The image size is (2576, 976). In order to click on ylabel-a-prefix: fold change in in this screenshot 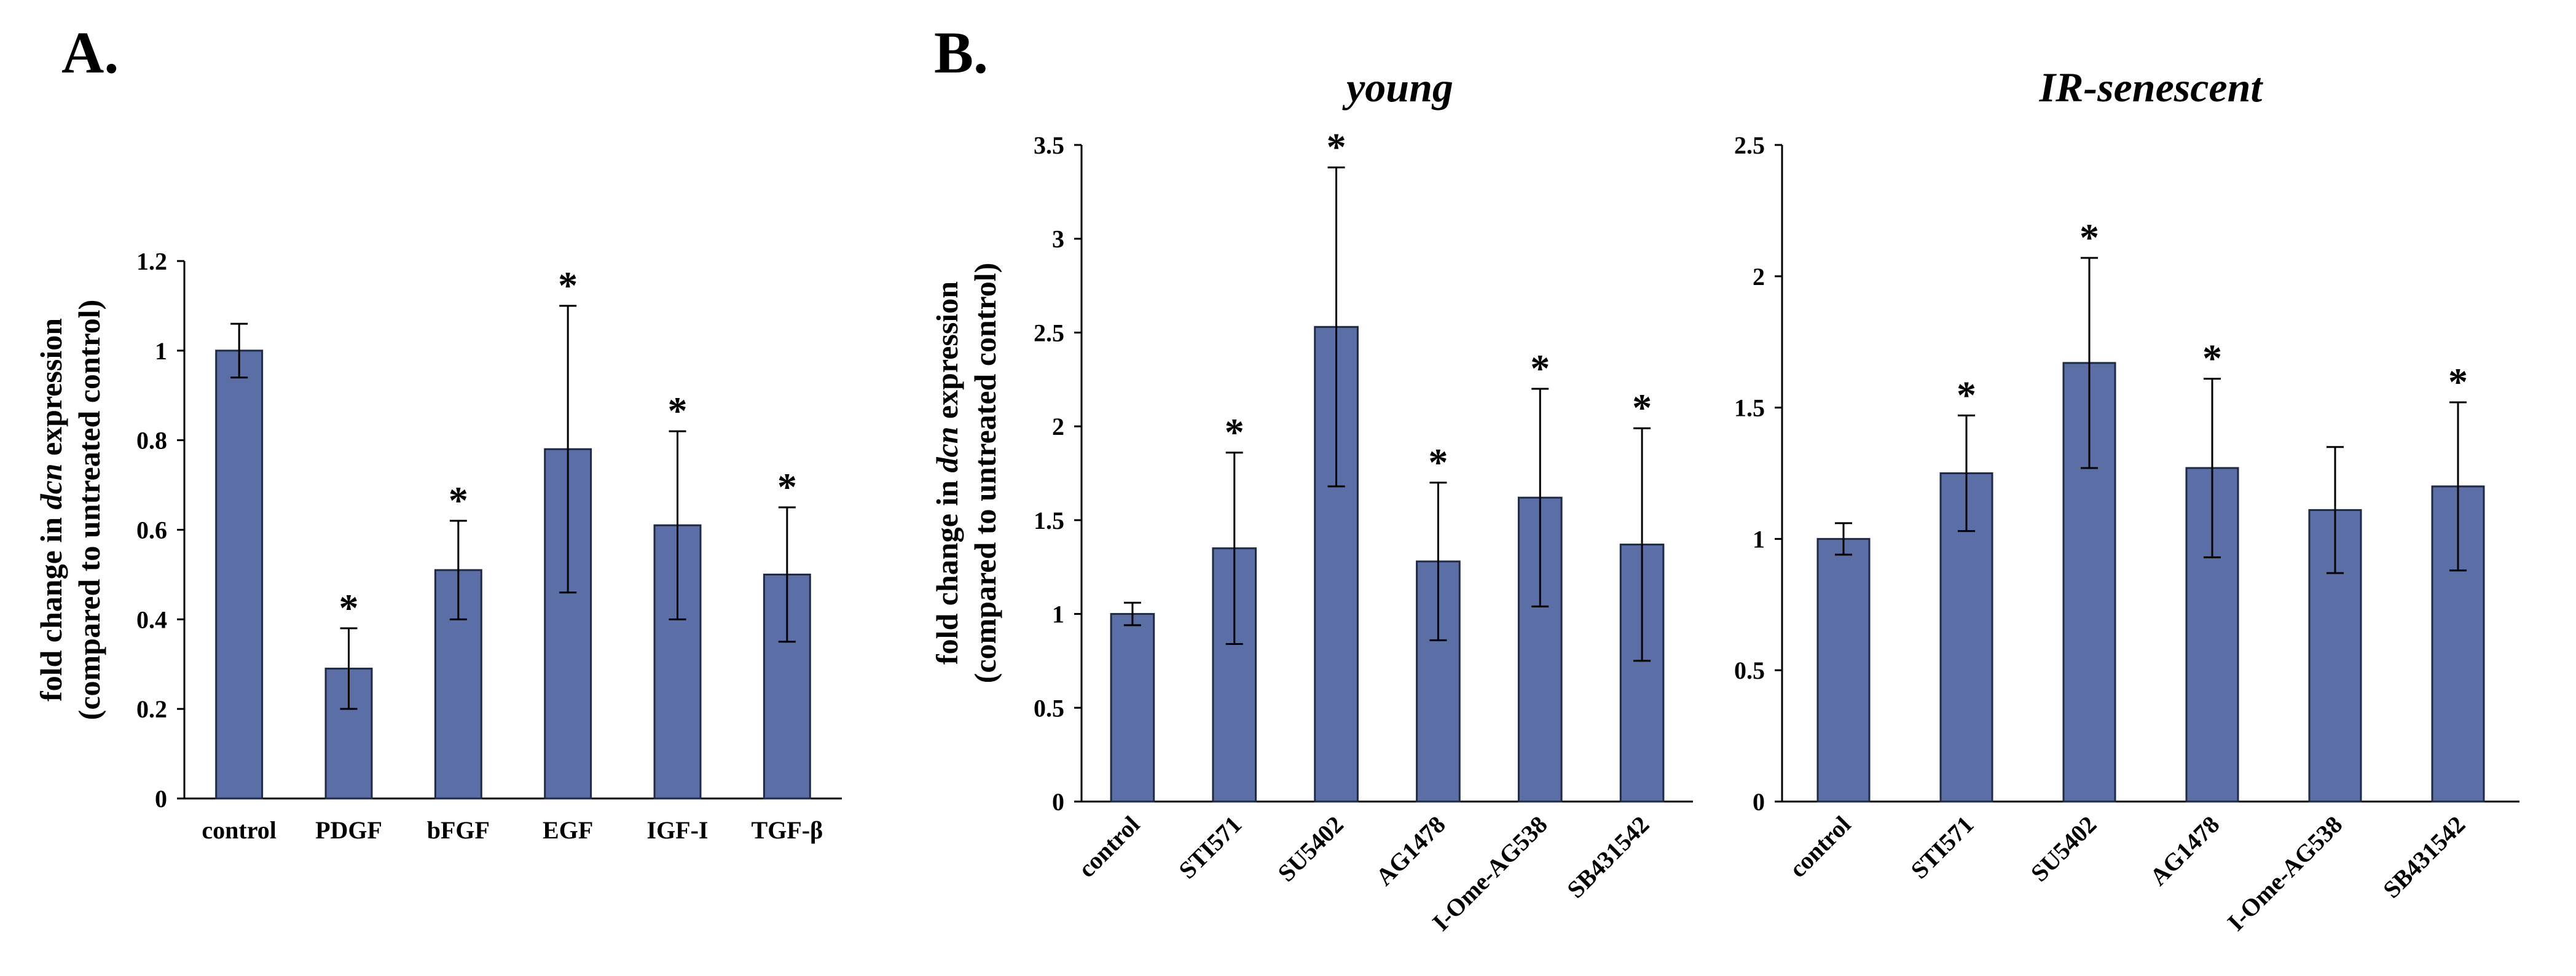, I will do `click(51, 606)`.